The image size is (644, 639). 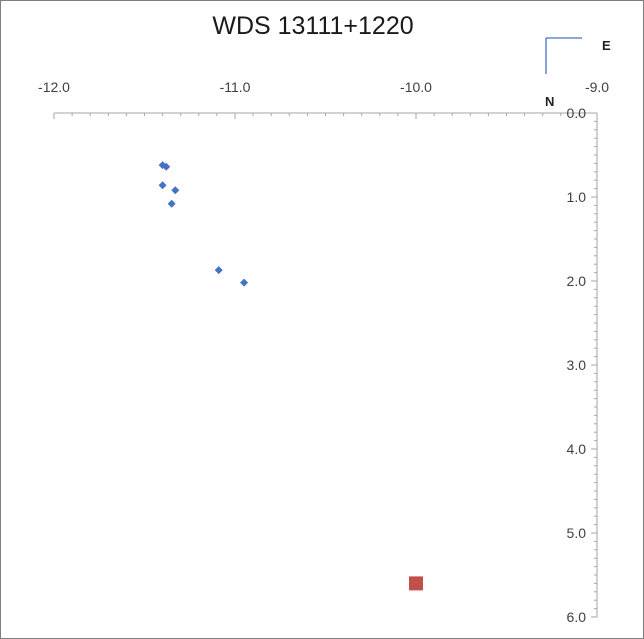 I want to click on x-tick-label: -12.0, so click(x=54, y=87).